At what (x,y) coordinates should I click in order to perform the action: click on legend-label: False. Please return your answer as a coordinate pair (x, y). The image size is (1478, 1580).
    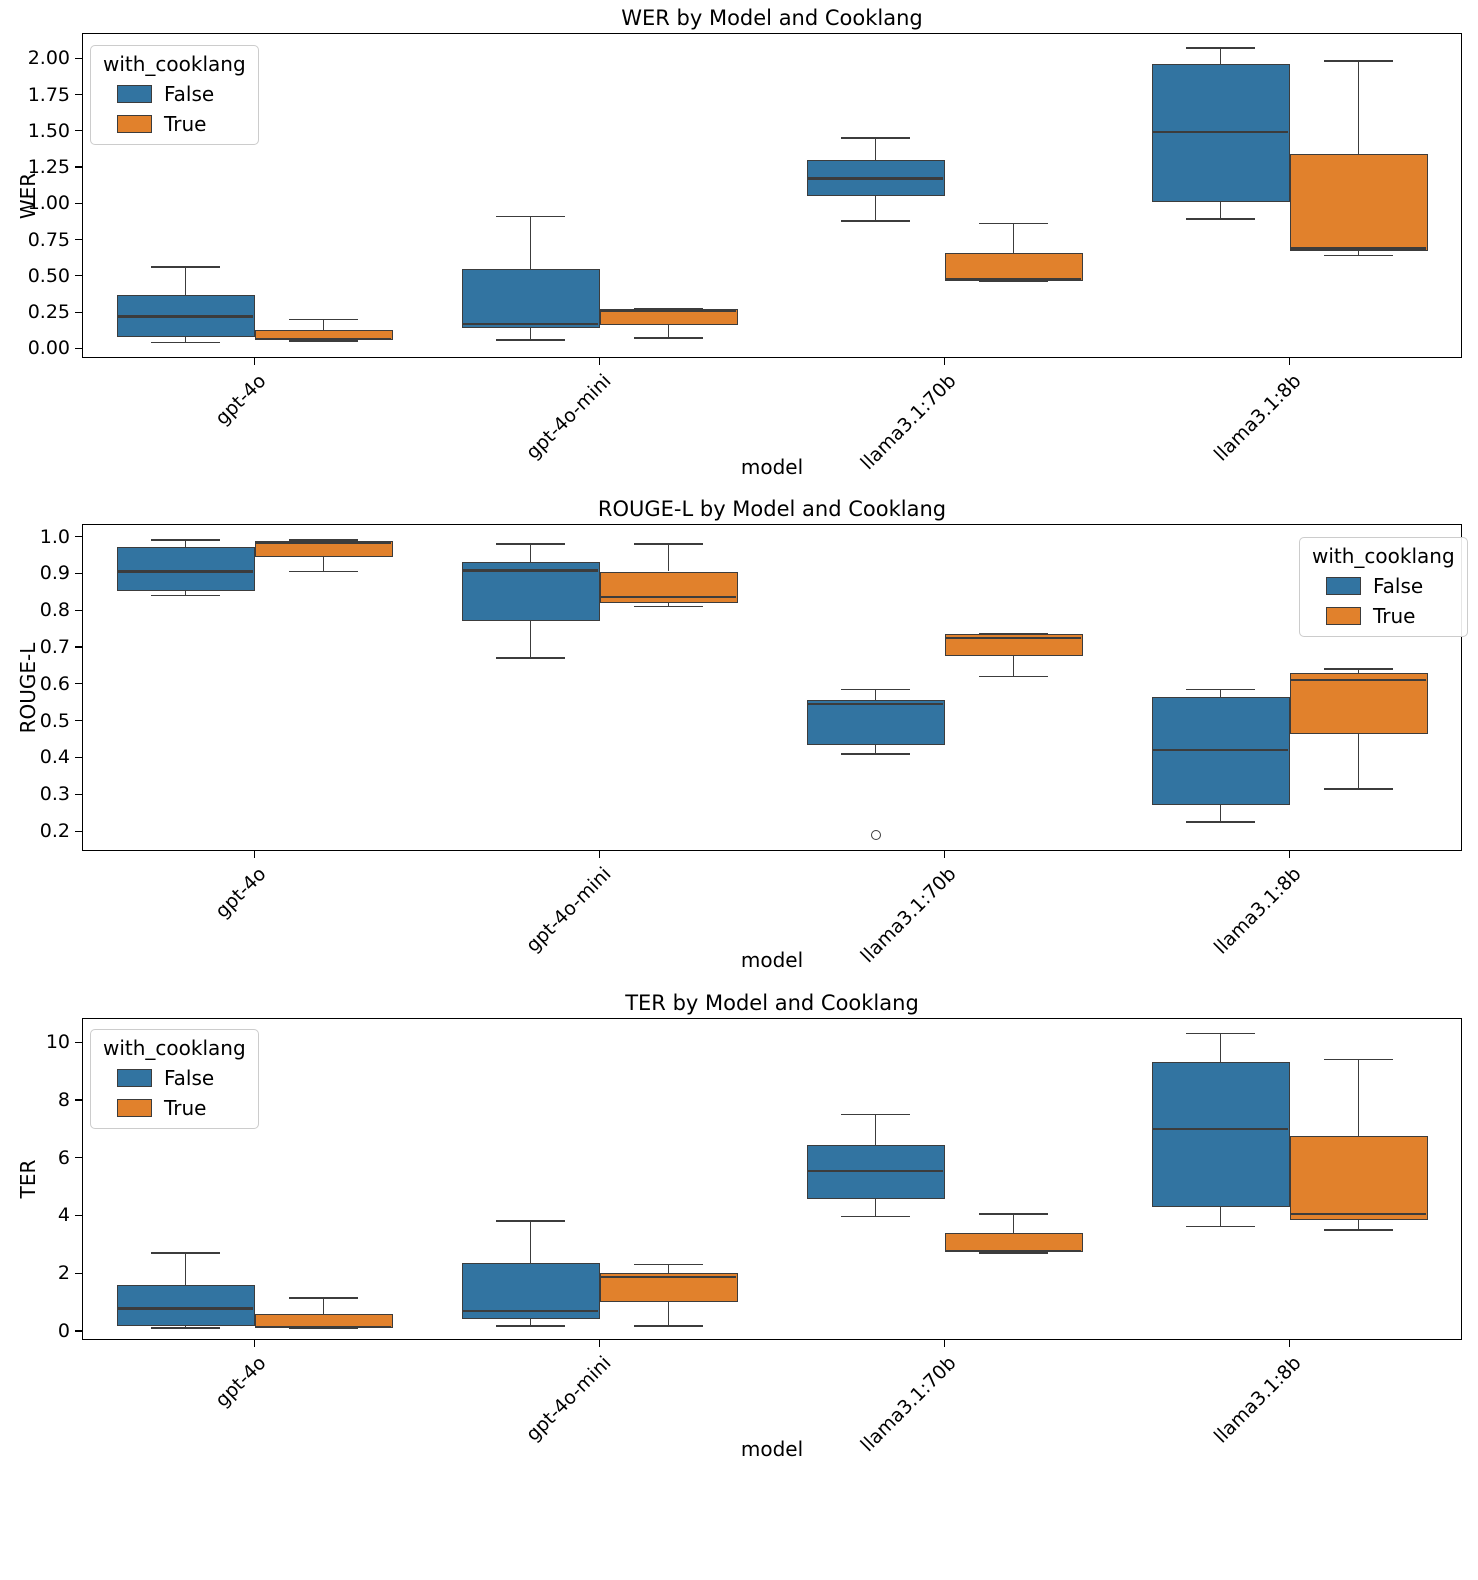
    Looking at the image, I should click on (189, 1078).